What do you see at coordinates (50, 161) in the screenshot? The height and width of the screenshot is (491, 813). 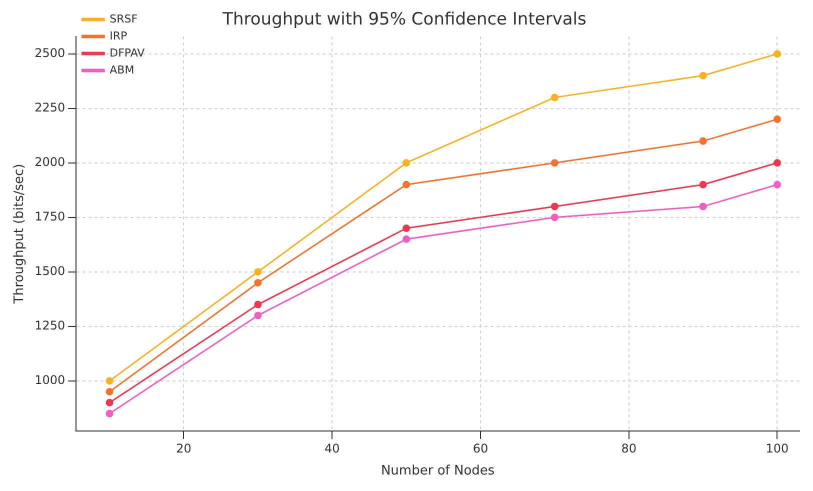 I see `y-tick-label: 2000` at bounding box center [50, 161].